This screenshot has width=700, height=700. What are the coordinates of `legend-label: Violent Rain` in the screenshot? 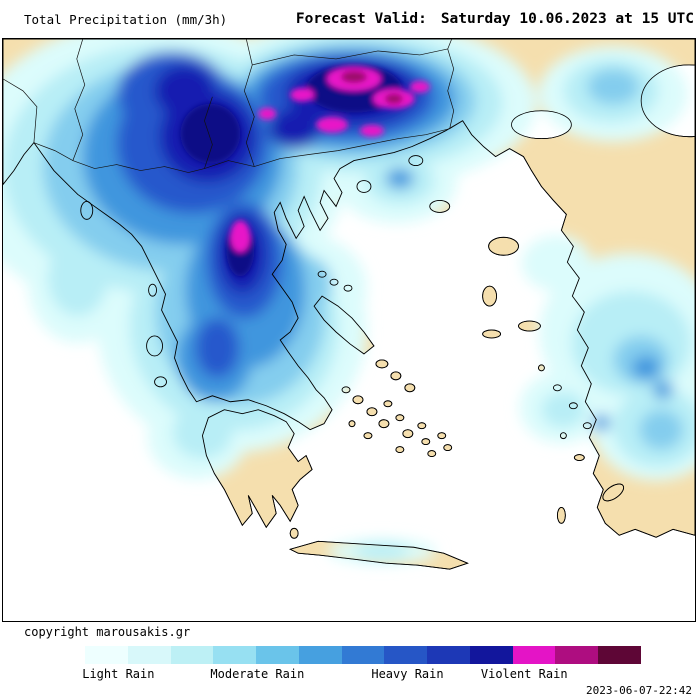 It's located at (524, 674).